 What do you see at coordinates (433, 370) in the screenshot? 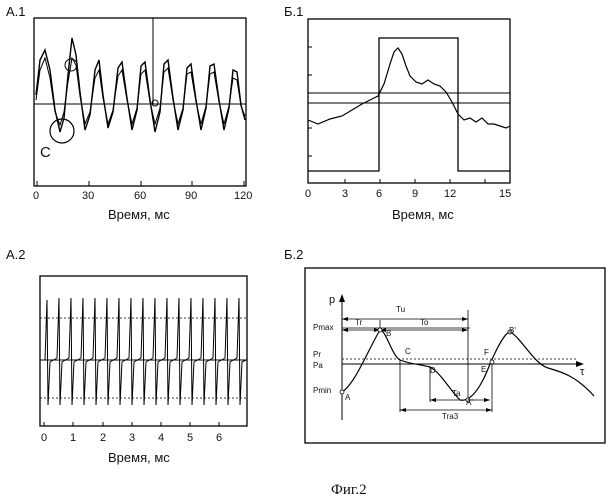
I see `b2-point-d: D` at bounding box center [433, 370].